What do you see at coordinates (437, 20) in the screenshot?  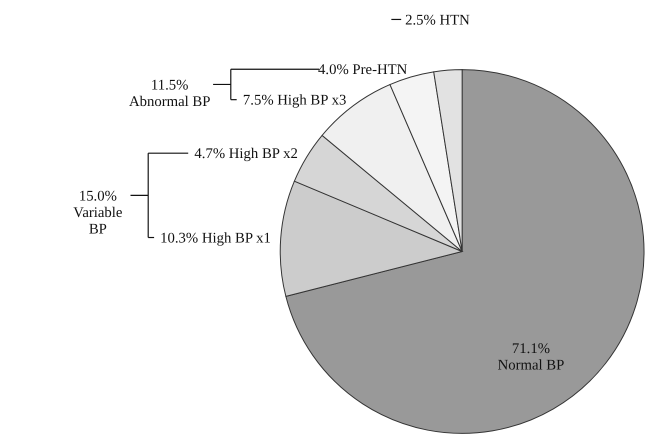 I see `slice-label: 2.5% HTN` at bounding box center [437, 20].